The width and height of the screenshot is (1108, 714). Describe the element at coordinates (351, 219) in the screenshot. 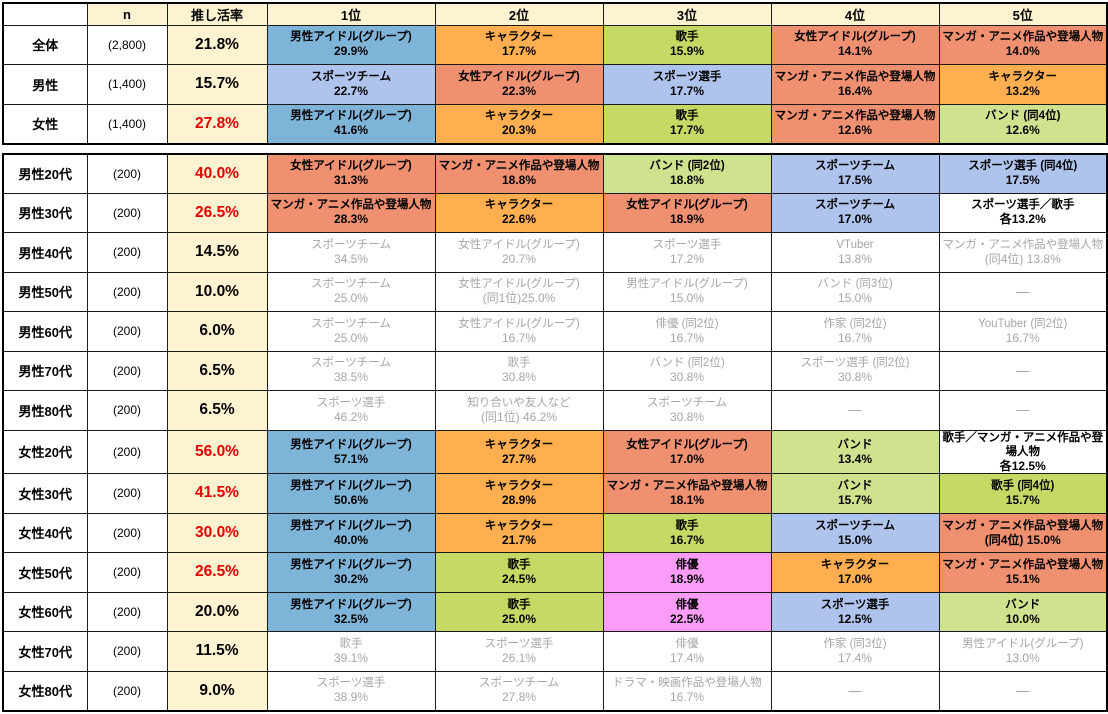

I see `category-value: 28.3%` at that location.